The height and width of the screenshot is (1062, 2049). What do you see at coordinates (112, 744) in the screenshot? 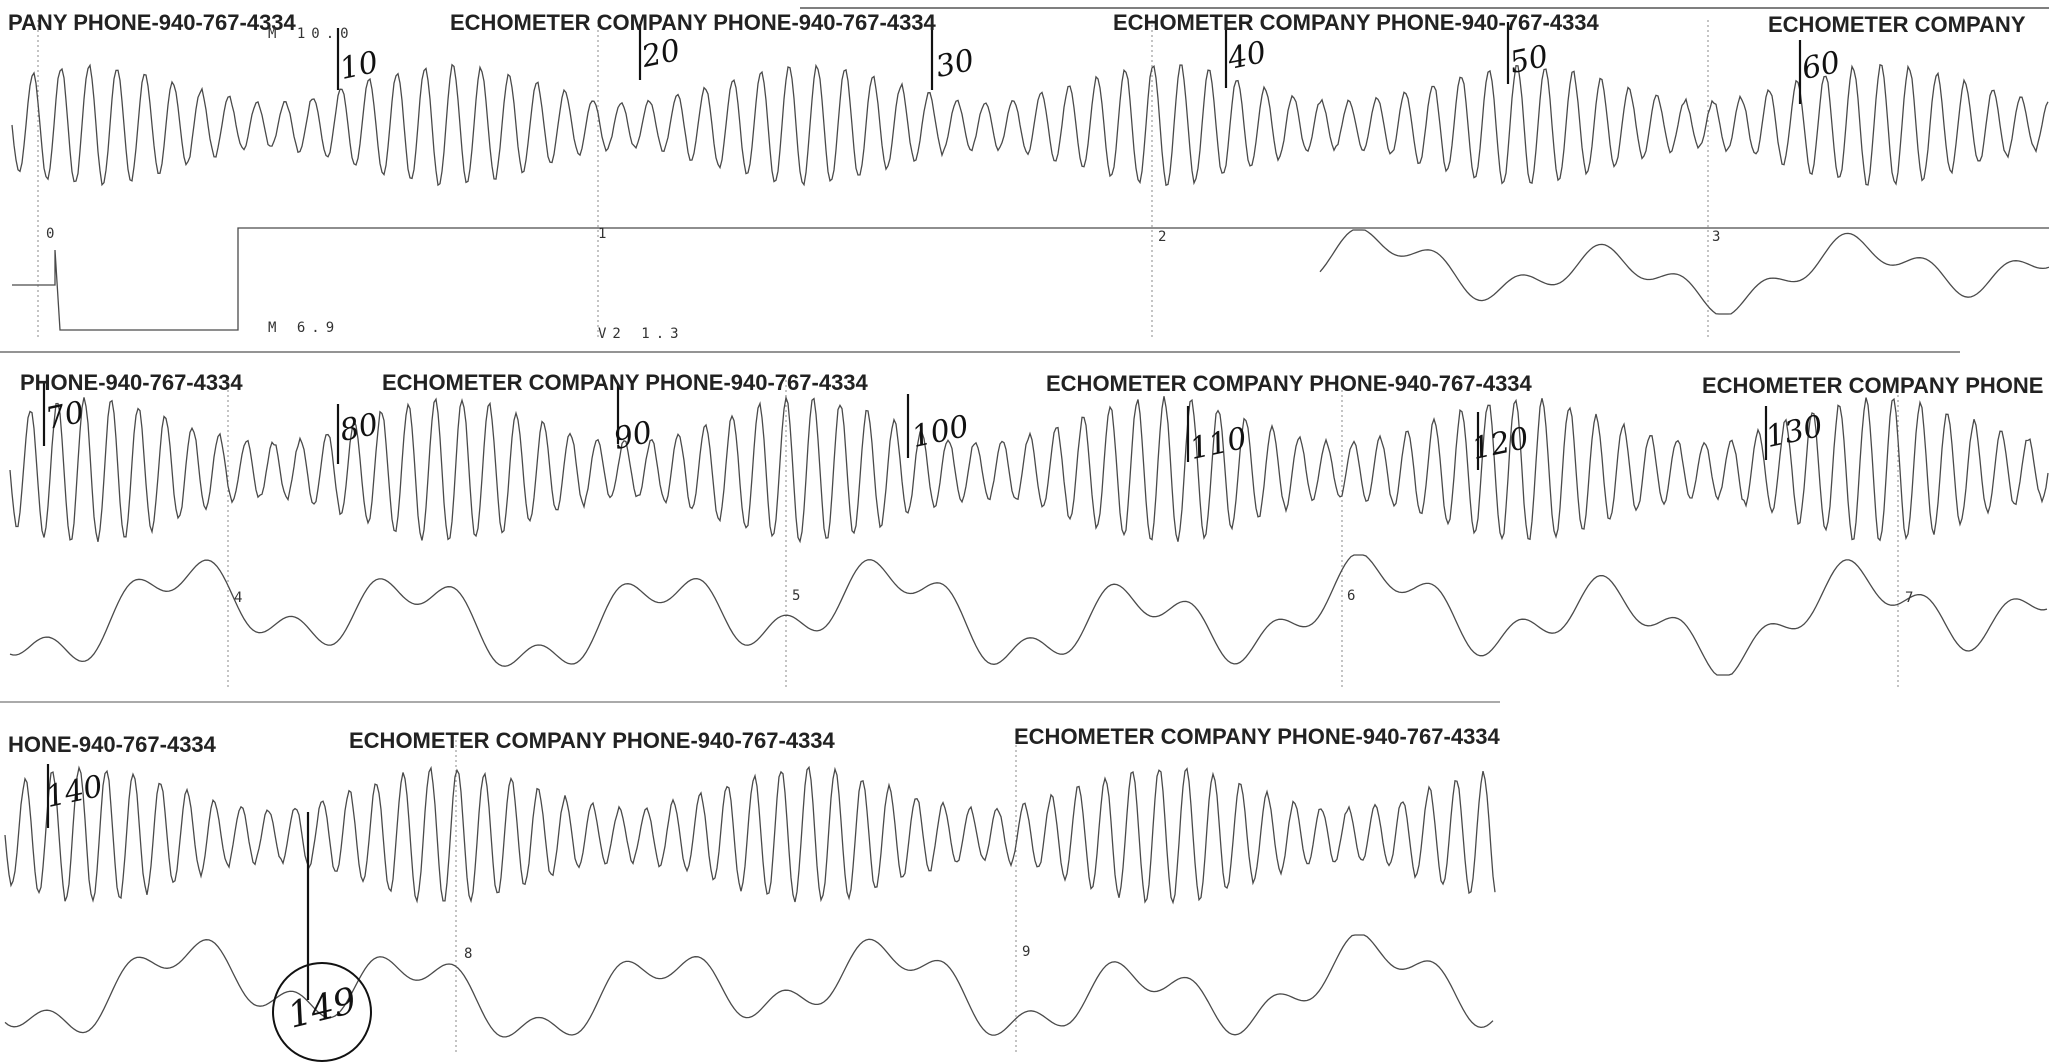
I see `header-row3-a: HONE-940-767-4334` at bounding box center [112, 744].